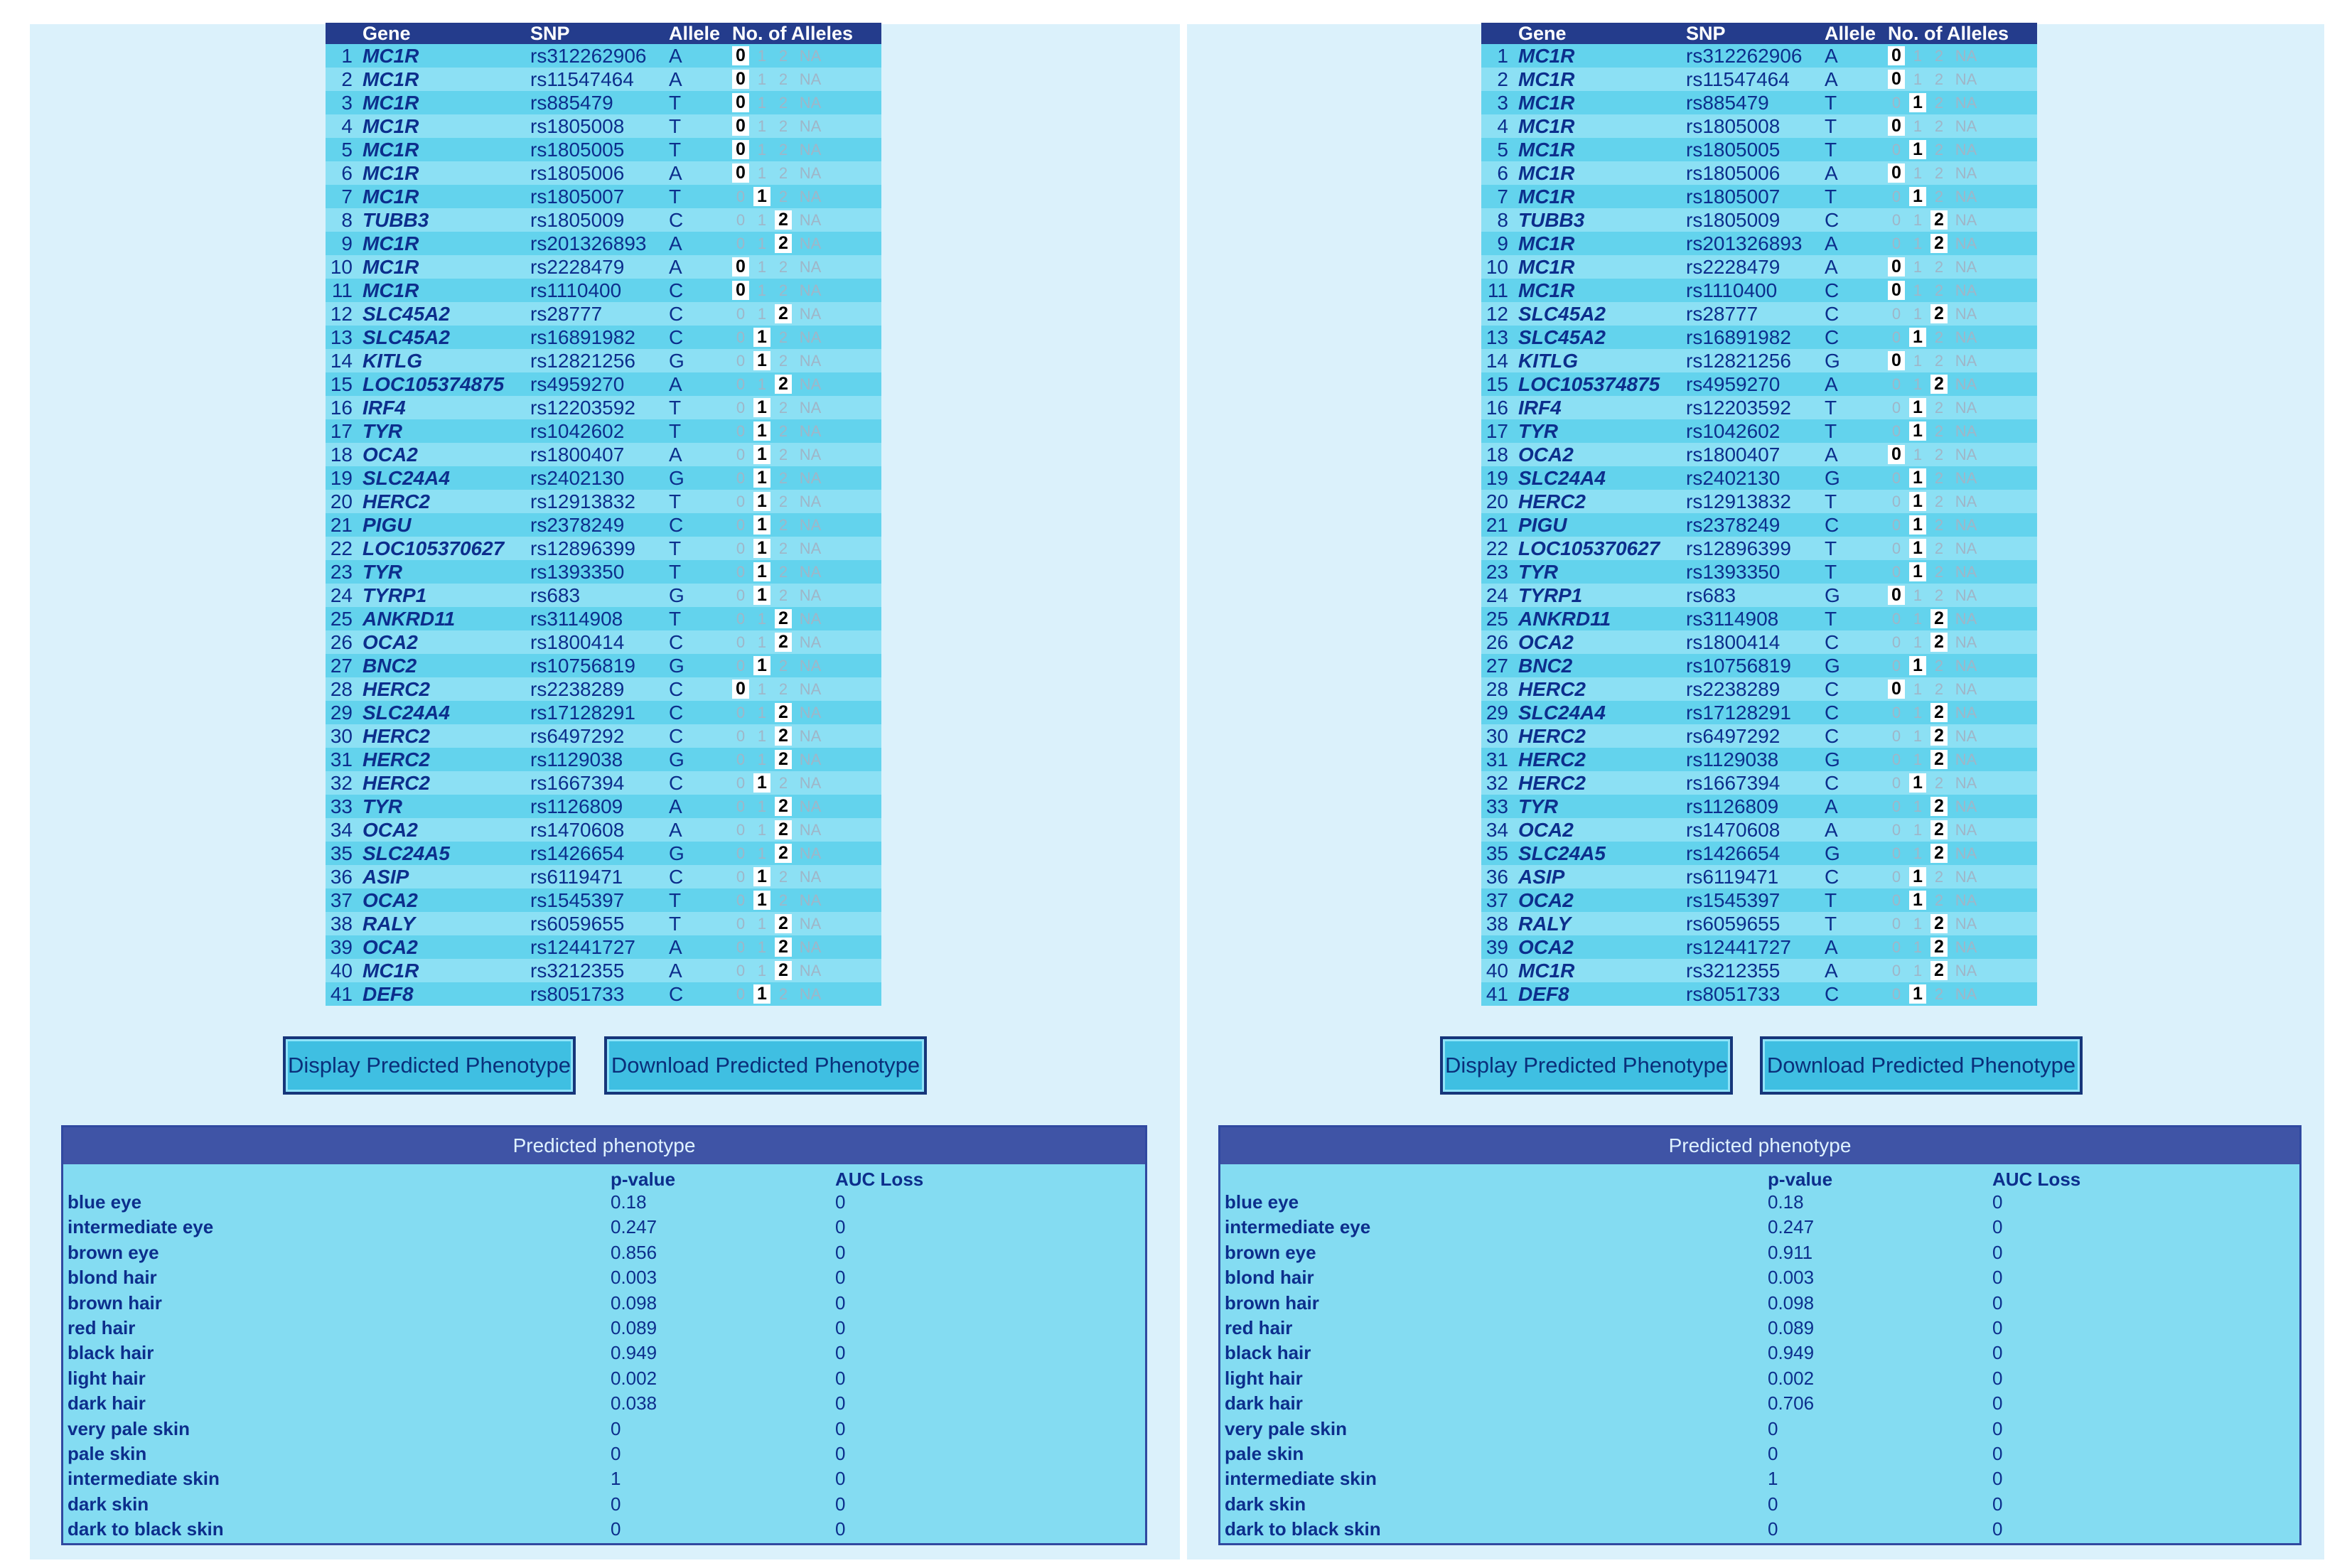 This screenshot has height=1568, width=2347. What do you see at coordinates (430, 1066) in the screenshot?
I see `display-predicted-phenotype-button: Display Predicted Phenotype` at bounding box center [430, 1066].